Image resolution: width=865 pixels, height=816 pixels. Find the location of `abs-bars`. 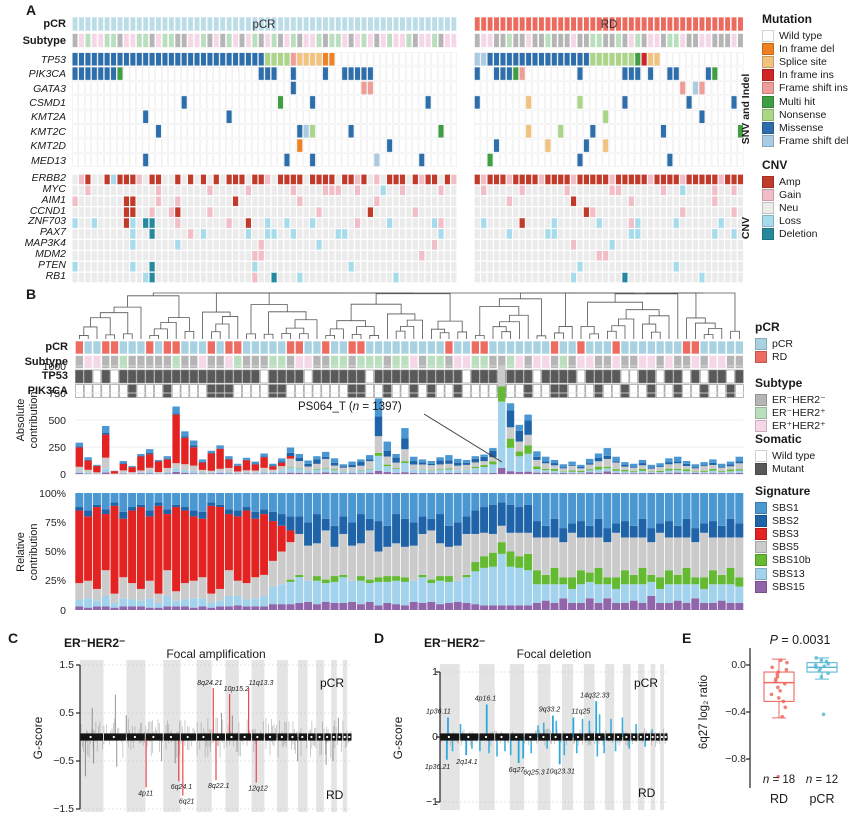

abs-bars is located at coordinates (409, 420).